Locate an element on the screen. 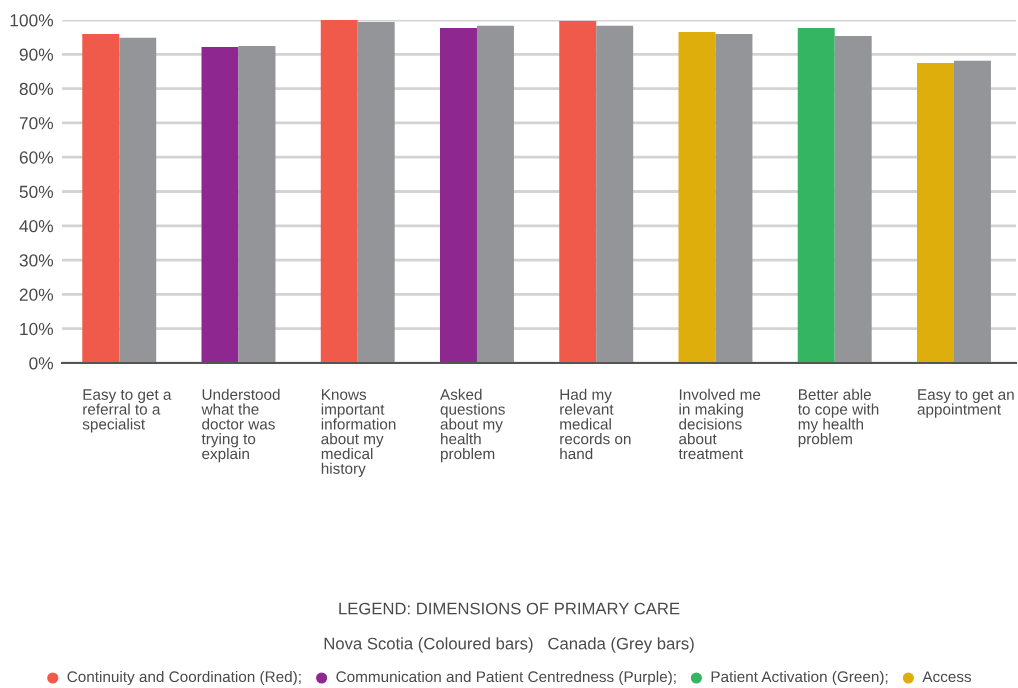  y-tick-label: 90% is located at coordinates (36, 54).